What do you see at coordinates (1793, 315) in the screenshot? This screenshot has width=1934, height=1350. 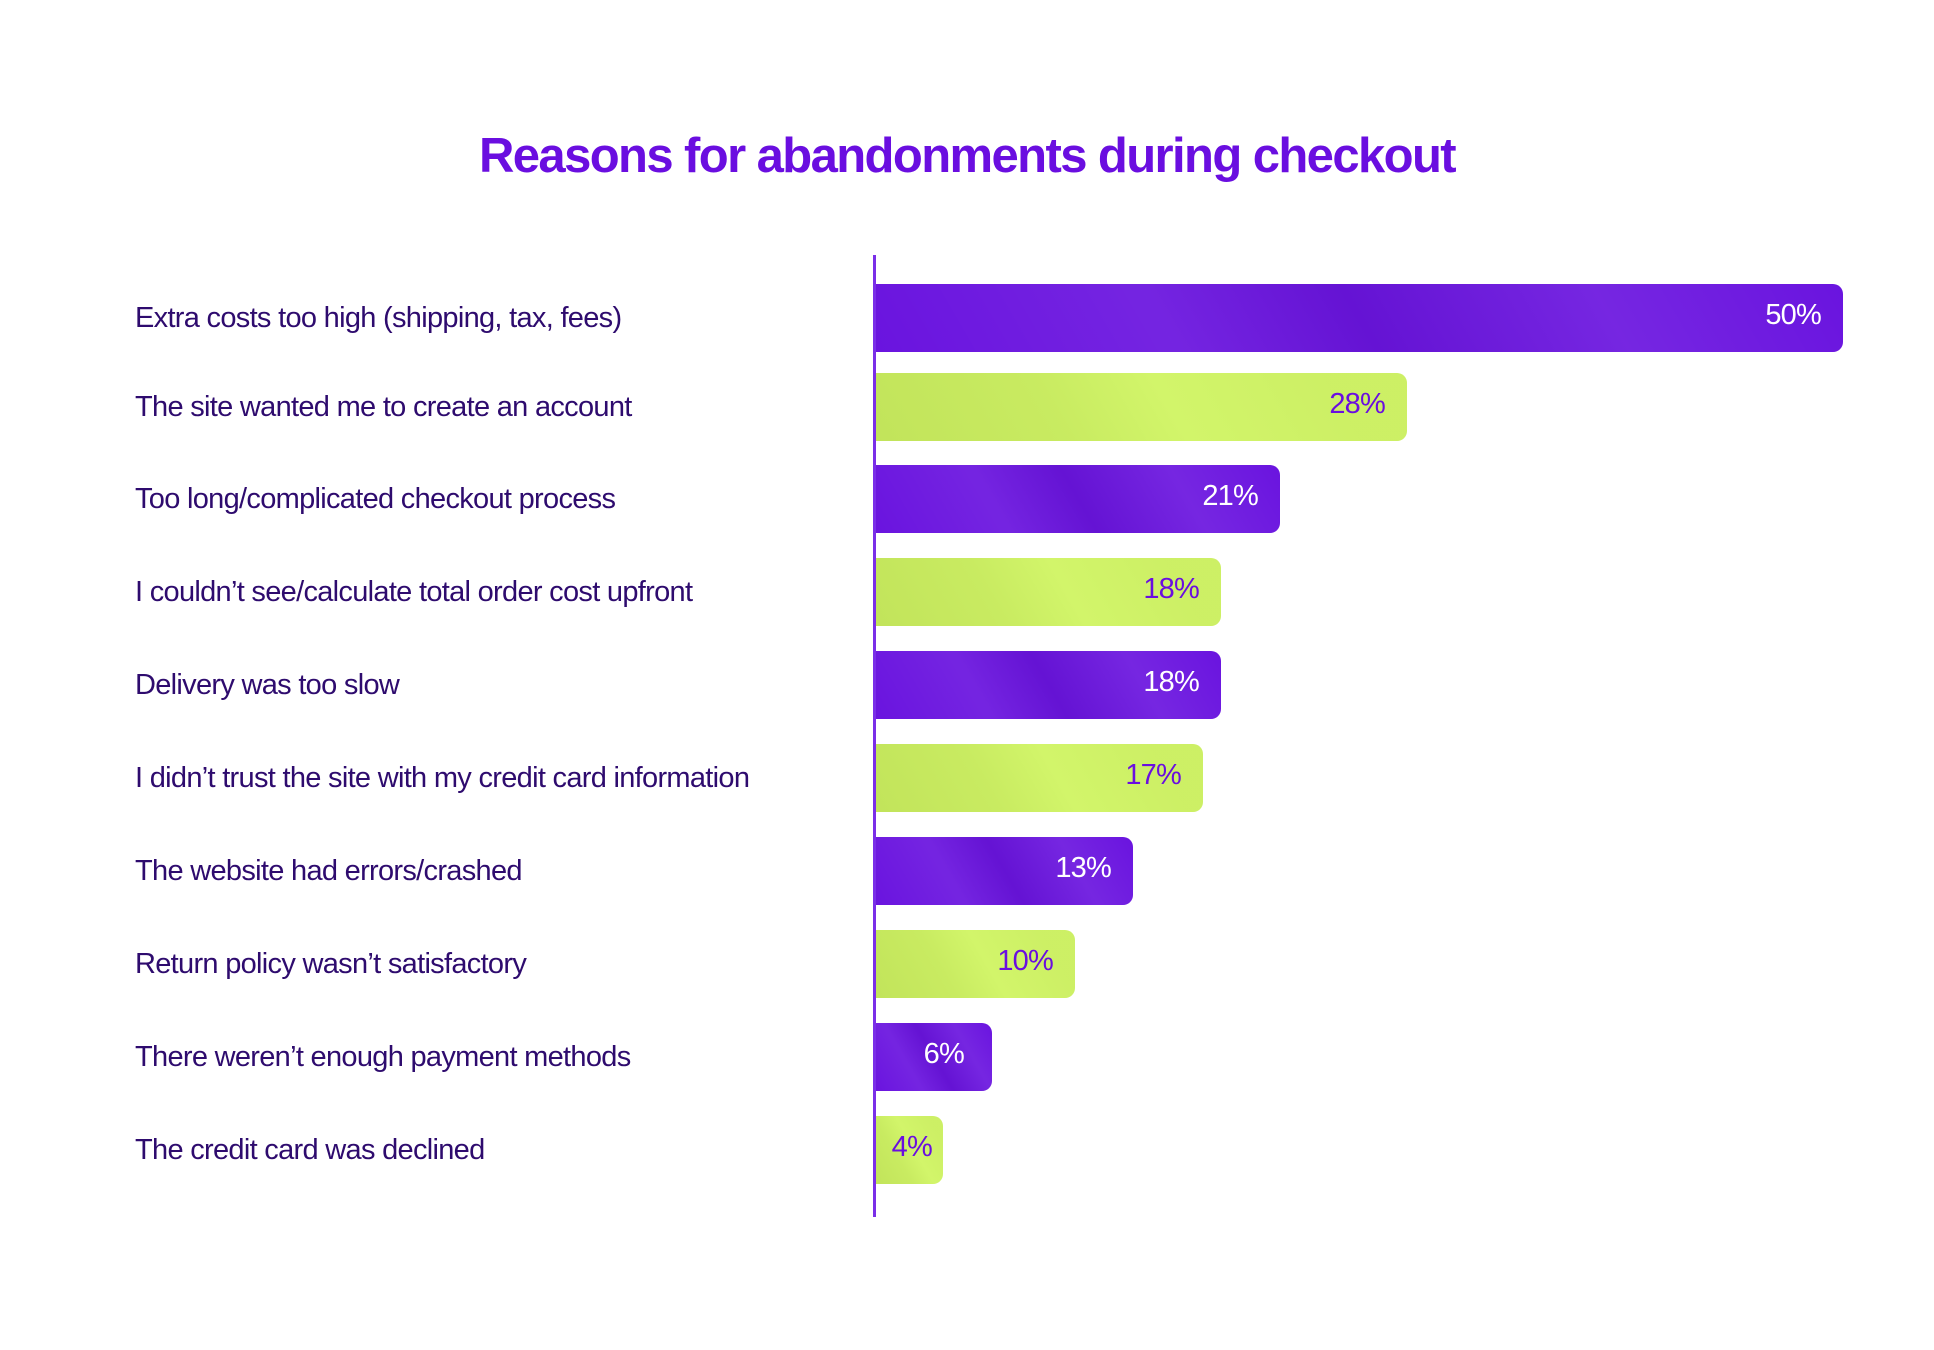 I see `bar-value-label: 50%` at bounding box center [1793, 315].